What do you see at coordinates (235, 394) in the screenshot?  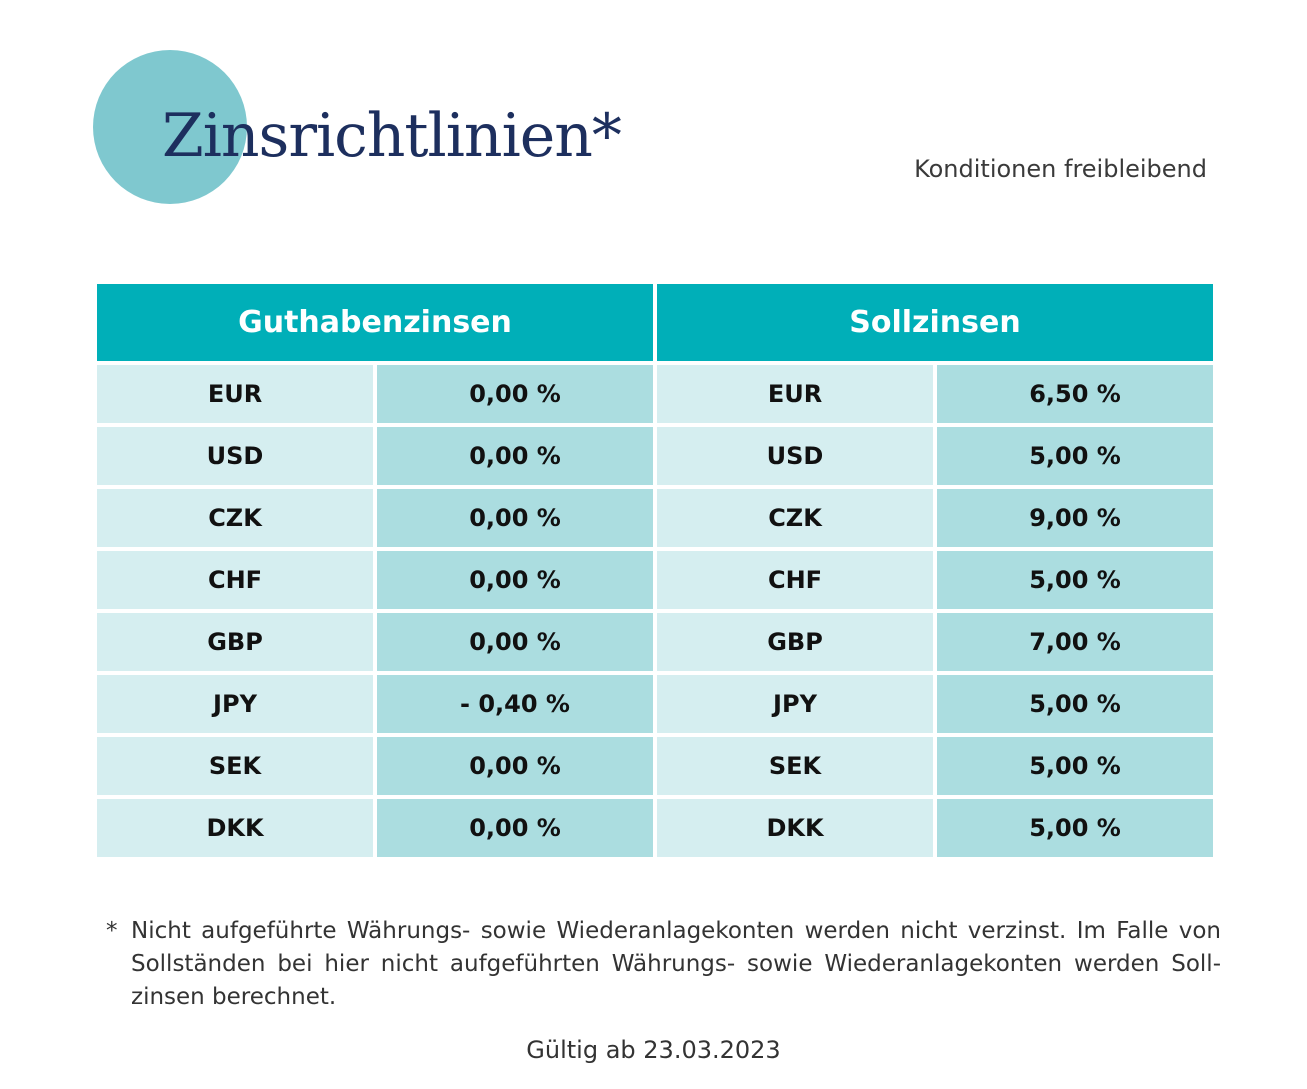 I see `guthaben-currency-cell: EUR` at bounding box center [235, 394].